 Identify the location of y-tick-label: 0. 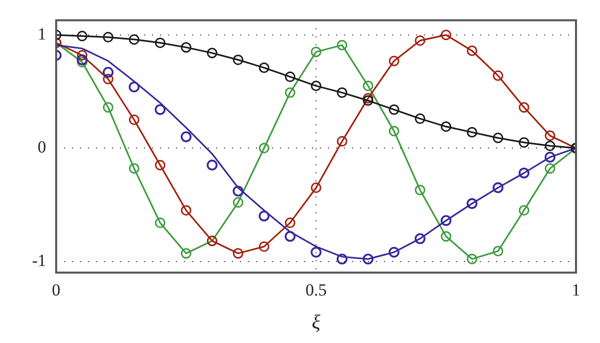
(42, 147).